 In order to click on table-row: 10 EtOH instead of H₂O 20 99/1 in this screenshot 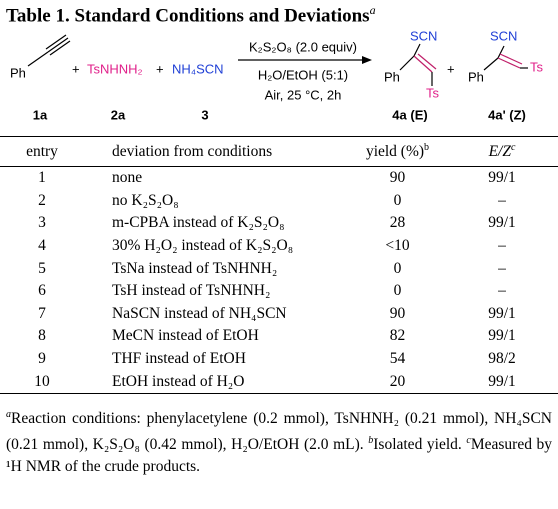, I will do `click(279, 382)`.